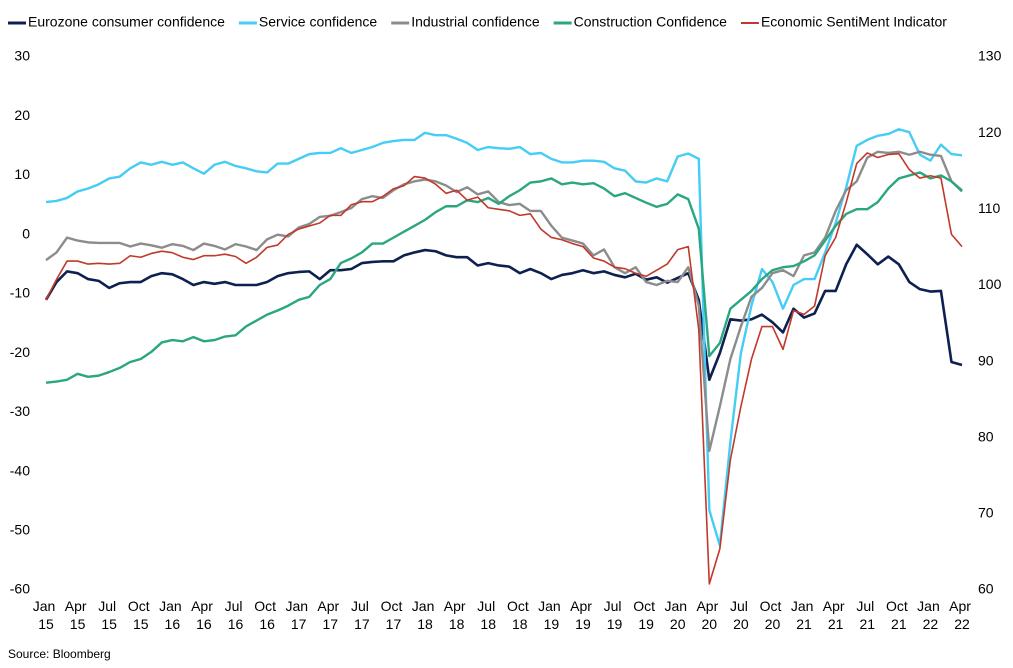 The image size is (1013, 668). What do you see at coordinates (59, 654) in the screenshot?
I see `source-note: Source: Bloomberg` at bounding box center [59, 654].